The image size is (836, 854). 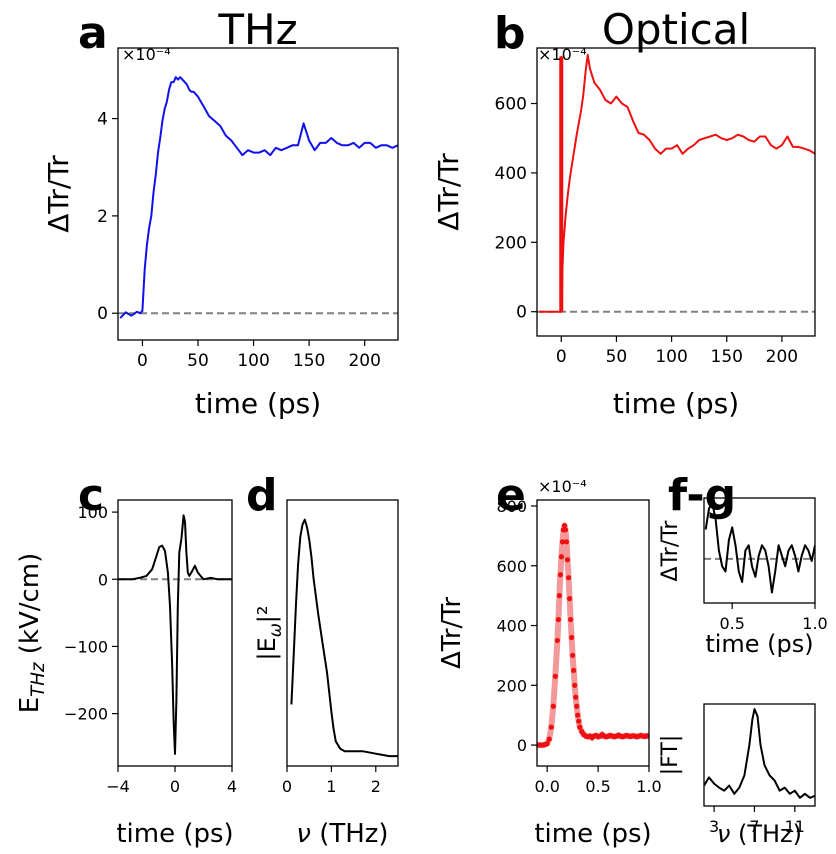 What do you see at coordinates (511, 685) in the screenshot?
I see `y-tick-label-e-1: 200` at bounding box center [511, 685].